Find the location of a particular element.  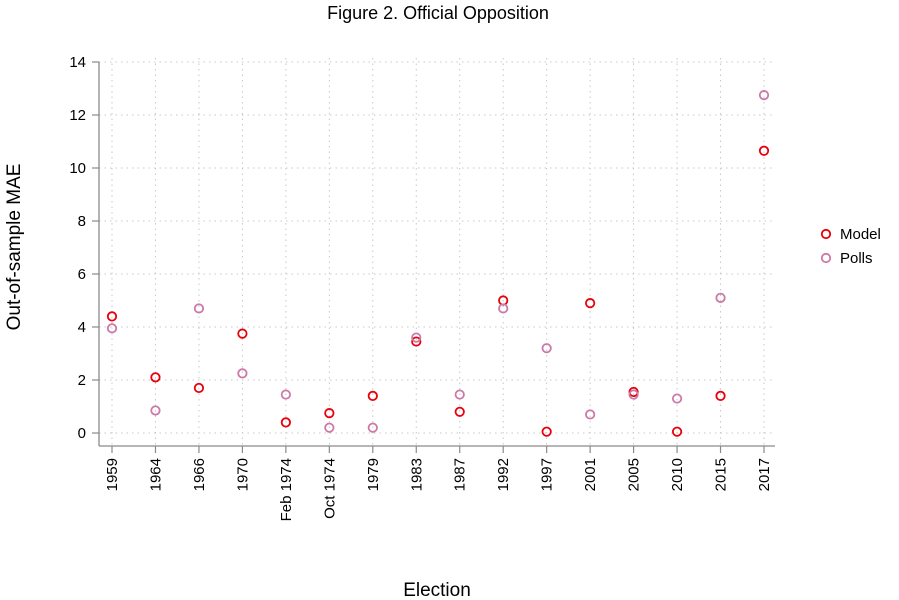

point-model-1997 is located at coordinates (546, 431).